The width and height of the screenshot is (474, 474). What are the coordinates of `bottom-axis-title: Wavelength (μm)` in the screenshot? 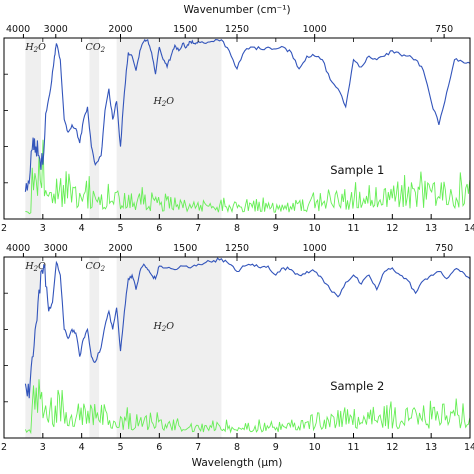 It's located at (237, 463).